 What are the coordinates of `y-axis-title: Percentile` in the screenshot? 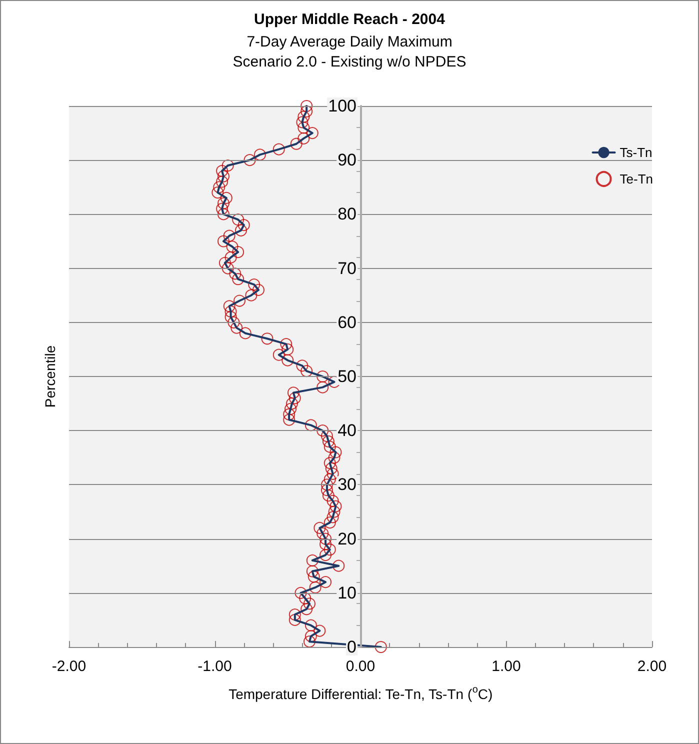 It's located at (50, 376).